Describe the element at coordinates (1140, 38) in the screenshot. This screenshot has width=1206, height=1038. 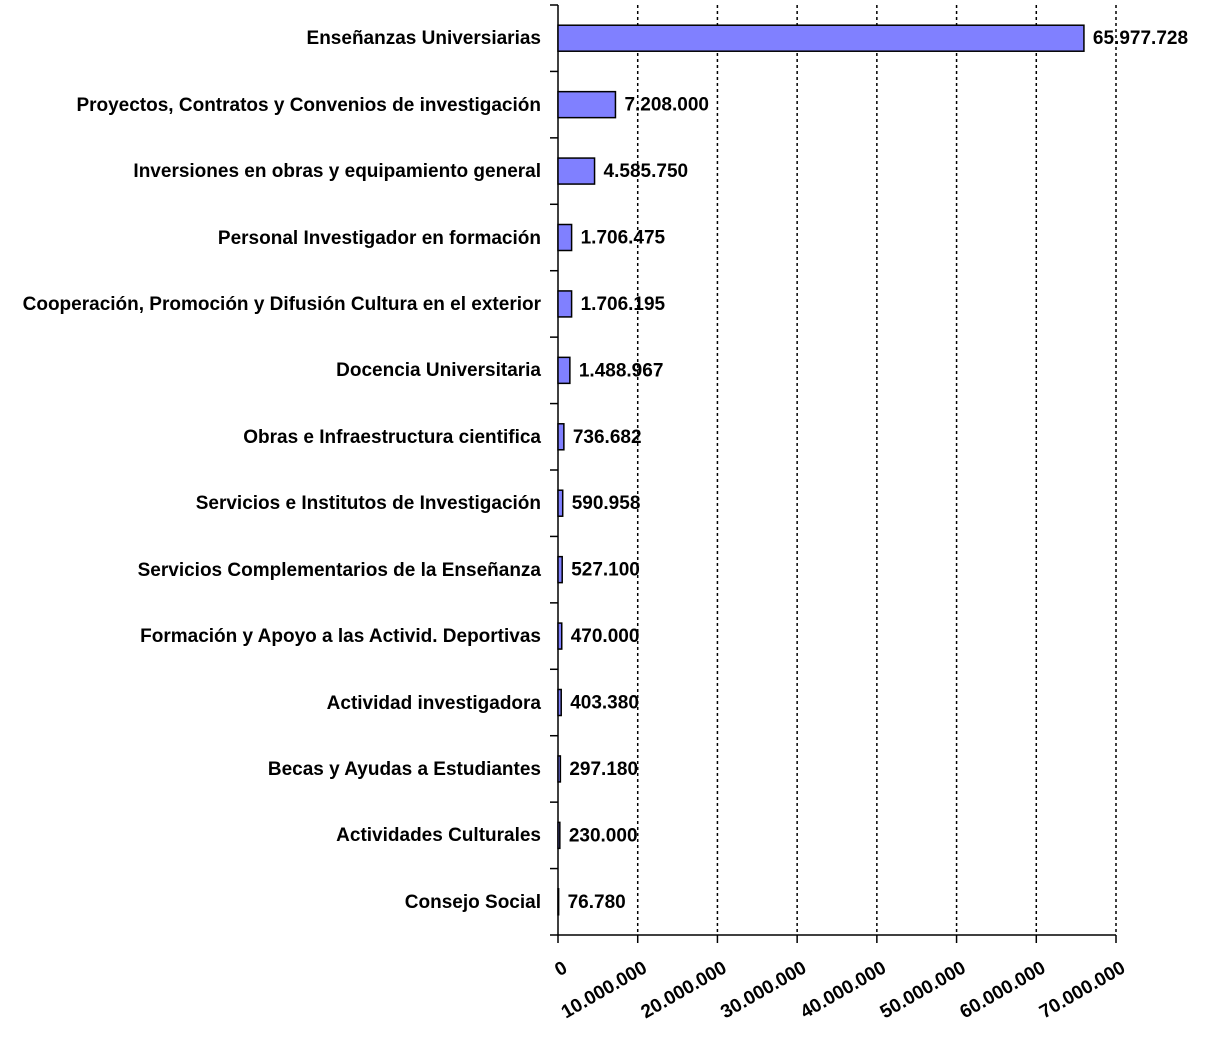
I see `data-label: 65.977.728` at that location.